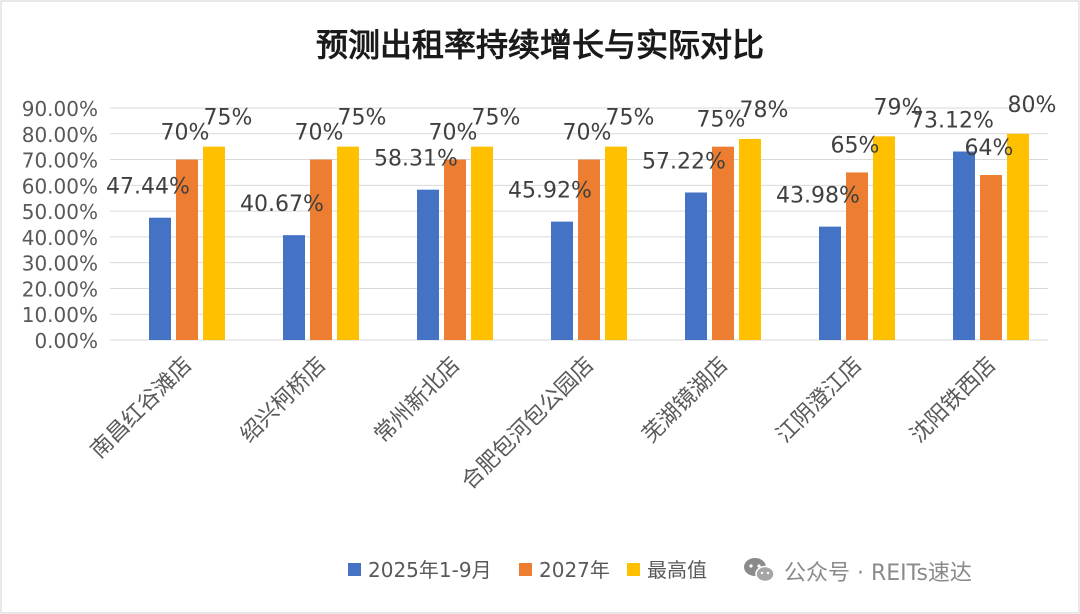 The width and height of the screenshot is (1080, 614). Describe the element at coordinates (60, 238) in the screenshot. I see `y-tick-label: 40.00%` at that location.